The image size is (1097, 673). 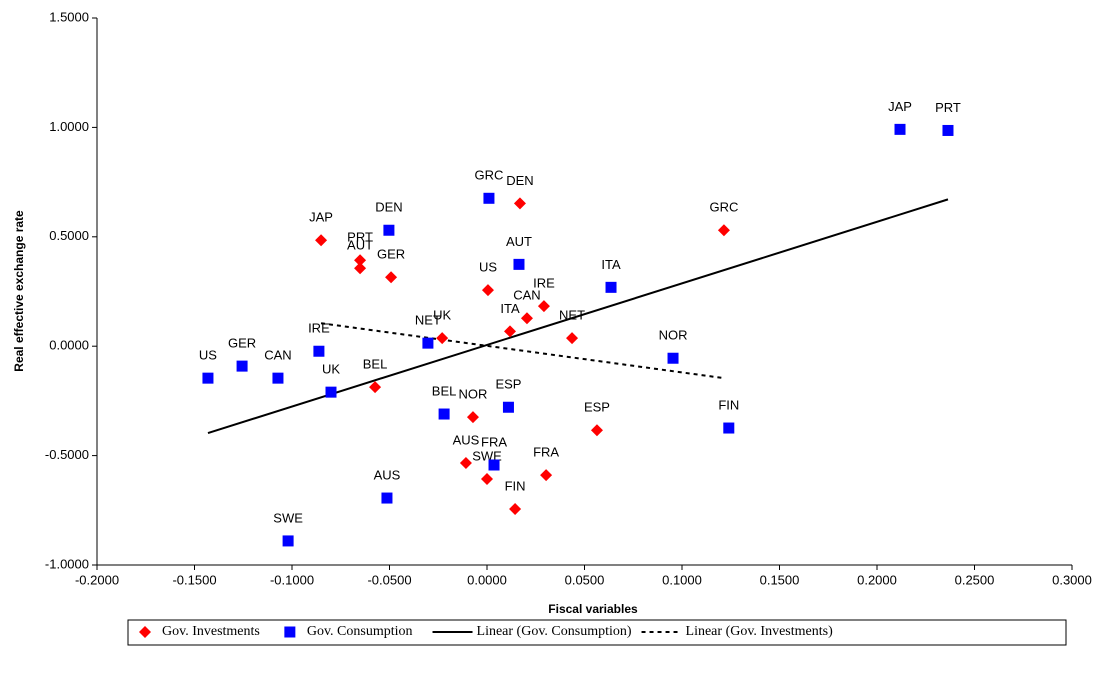 What do you see at coordinates (67, 454) in the screenshot?
I see `y-tick-label: -0.5000` at bounding box center [67, 454].